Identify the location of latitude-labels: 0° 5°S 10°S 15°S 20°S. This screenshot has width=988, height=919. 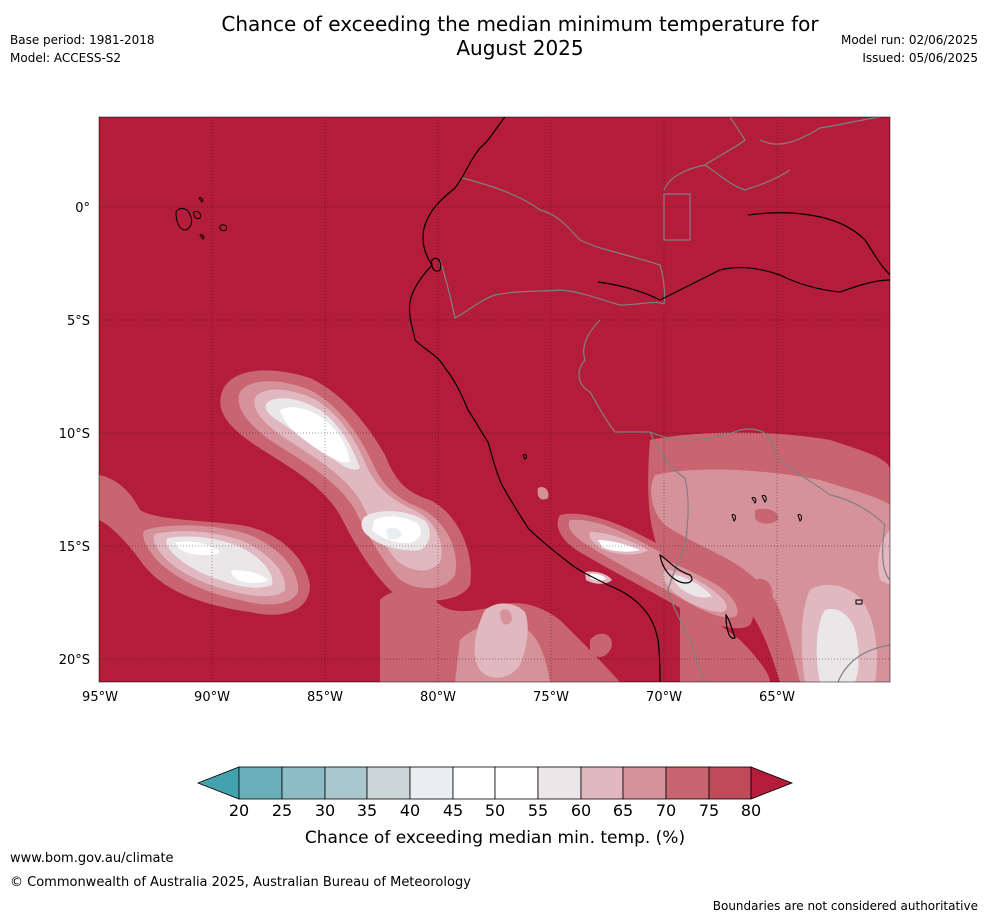
(74, 434).